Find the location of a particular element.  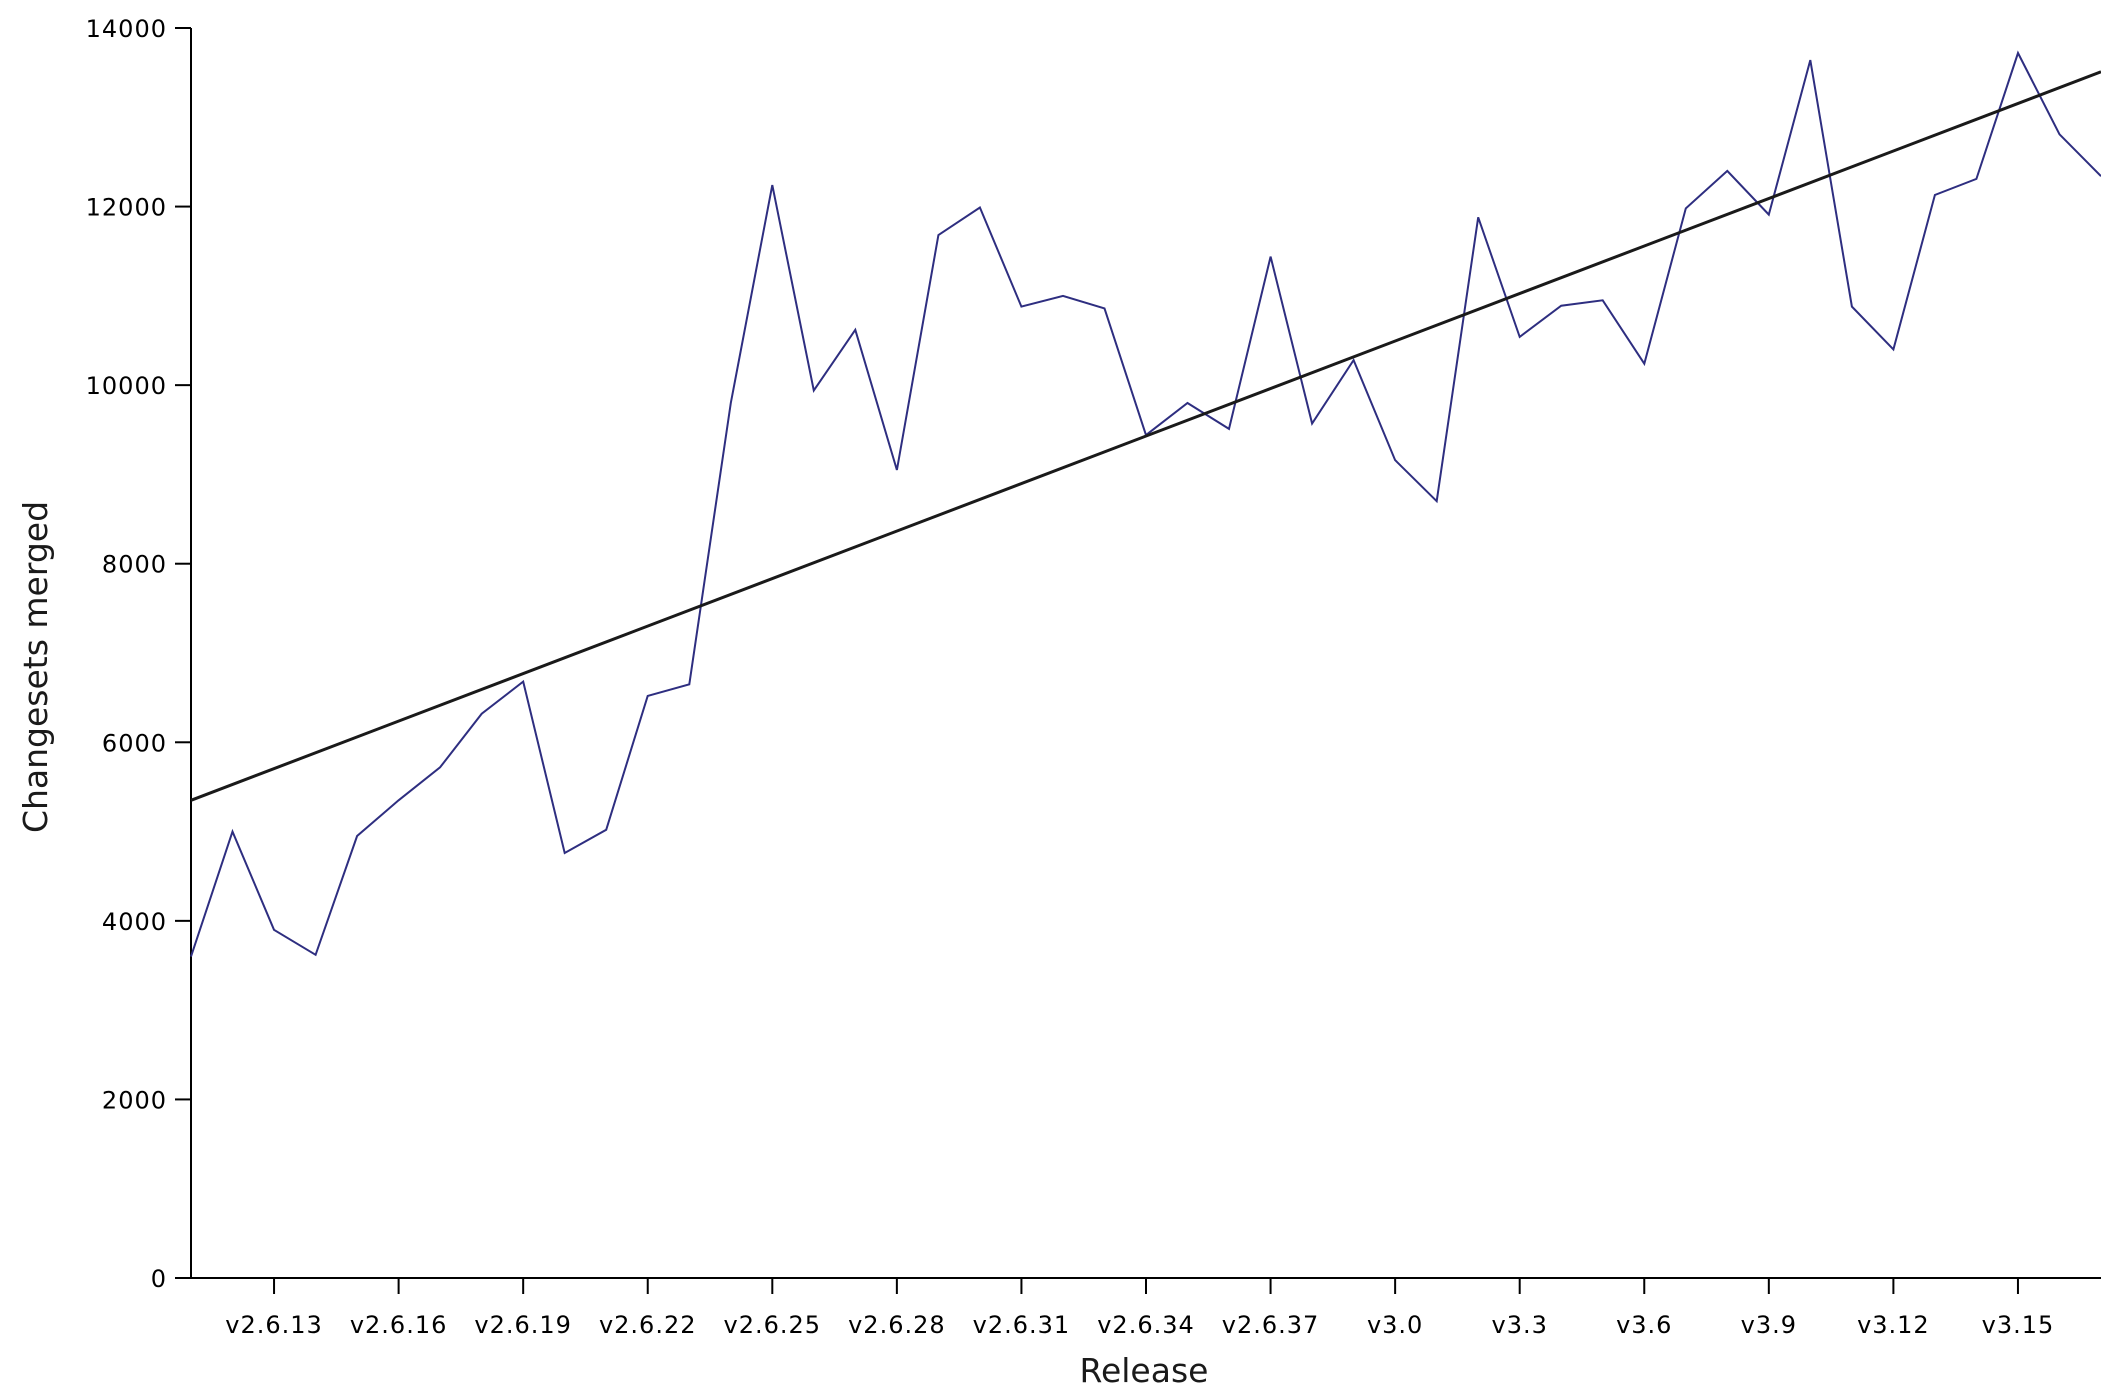

y-tick-label: 14000 is located at coordinates (126, 29).